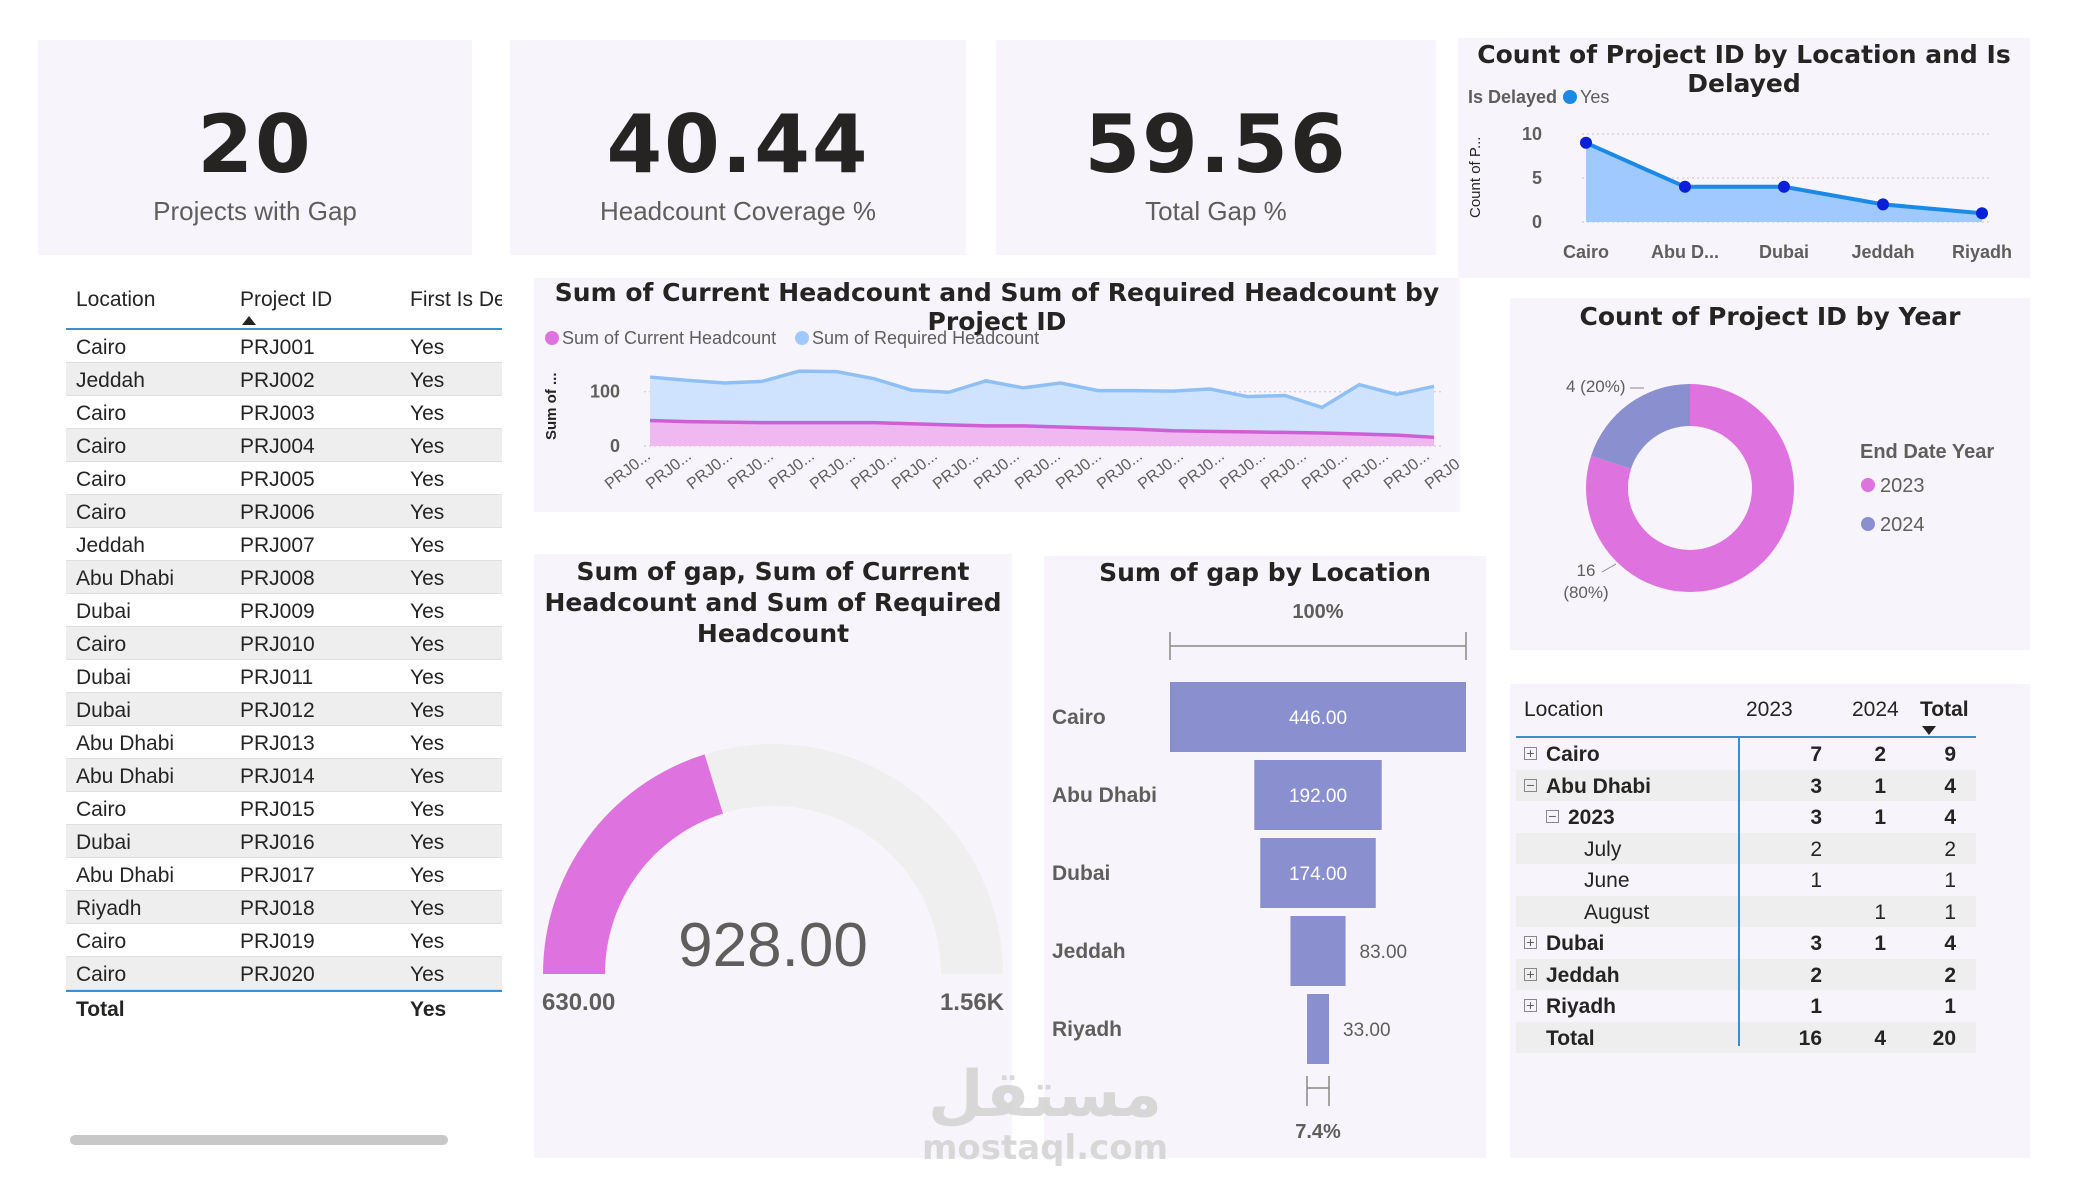 This screenshot has height=1200, width=2075. Describe the element at coordinates (284, 709) in the screenshot. I see `table-row: Dubai PRJ012 Yes` at that location.